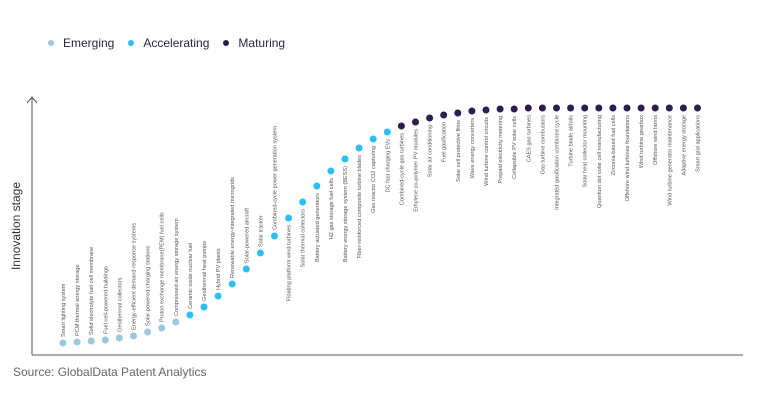 The width and height of the screenshot is (770, 404). Describe the element at coordinates (261, 231) in the screenshot. I see `data-point-label: Solar tracker` at that location.